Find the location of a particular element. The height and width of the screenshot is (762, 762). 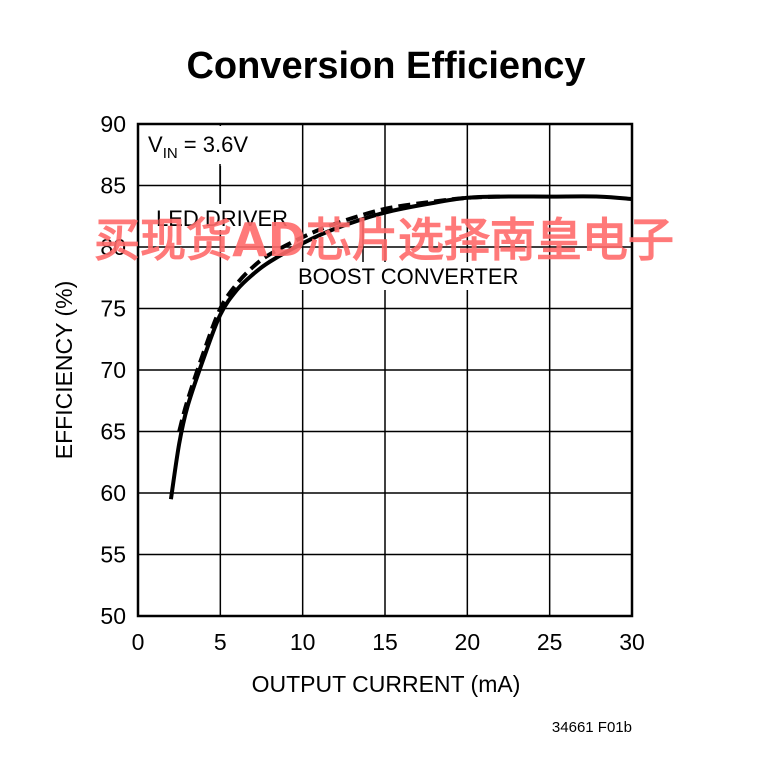

y-tick-label: 80 is located at coordinates (113, 247).